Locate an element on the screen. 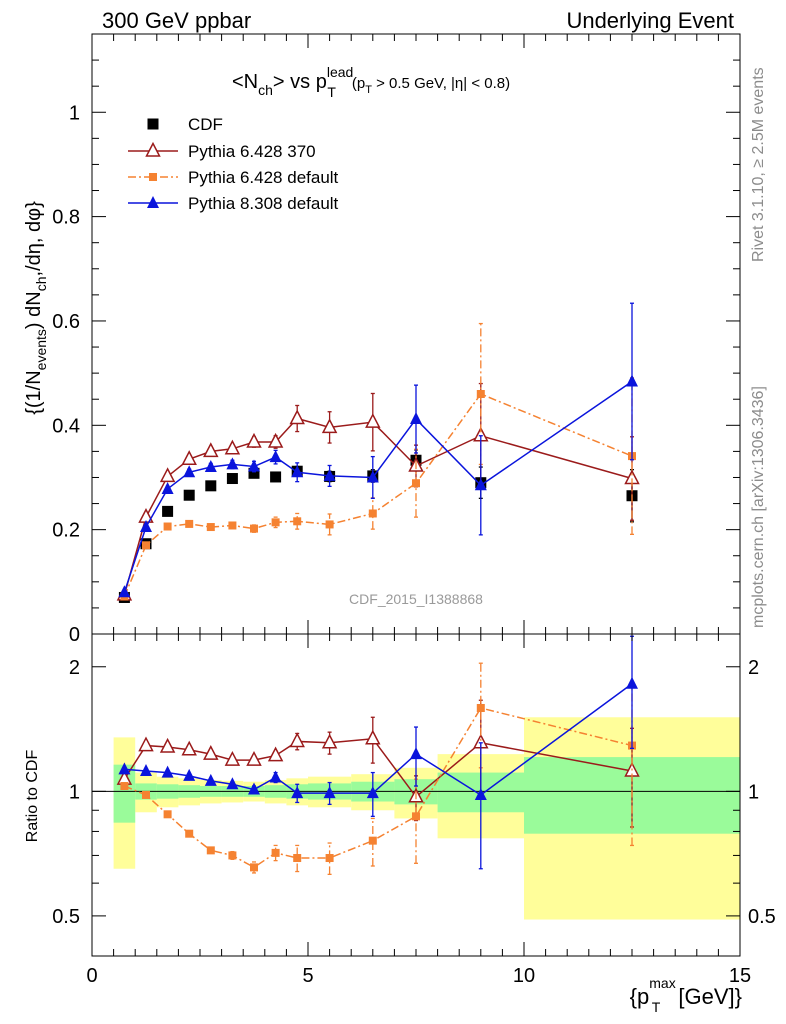  ratio-line-pythia6_default is located at coordinates (378, 788).